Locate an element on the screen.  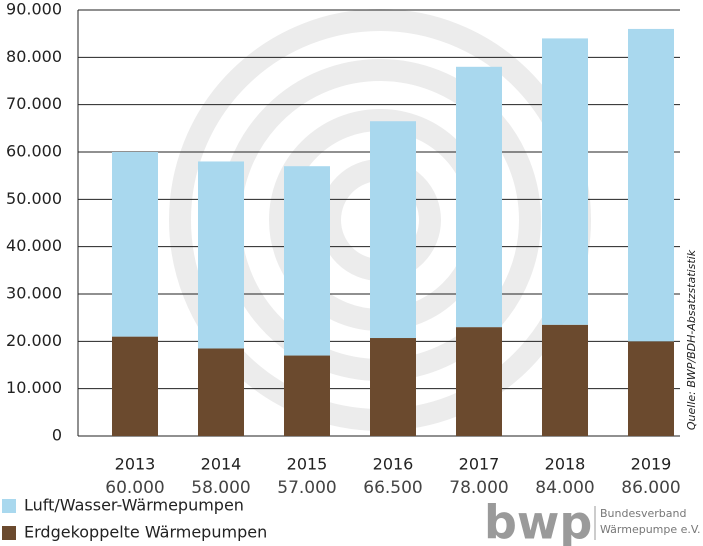
y-tick-label: 0 is located at coordinates (57, 435).